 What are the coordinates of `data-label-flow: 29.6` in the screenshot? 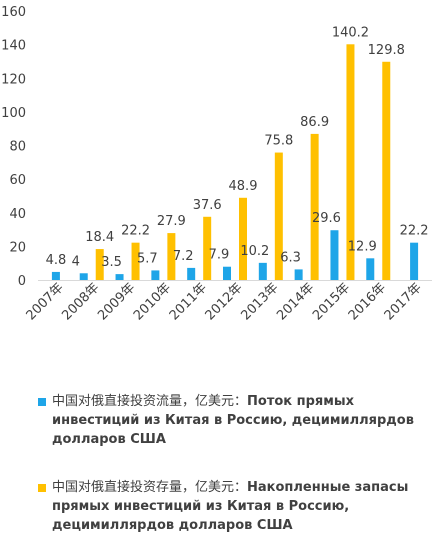 It's located at (326, 218).